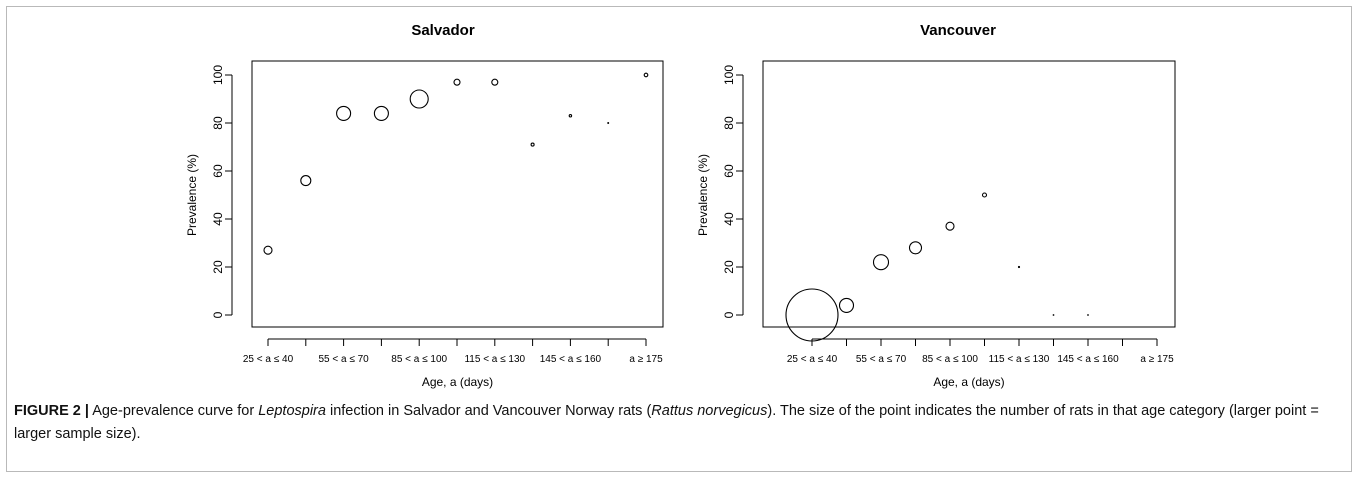 This screenshot has height=480, width=1360. What do you see at coordinates (218, 171) in the screenshot?
I see `salvador-y-tick-label: 60` at bounding box center [218, 171].